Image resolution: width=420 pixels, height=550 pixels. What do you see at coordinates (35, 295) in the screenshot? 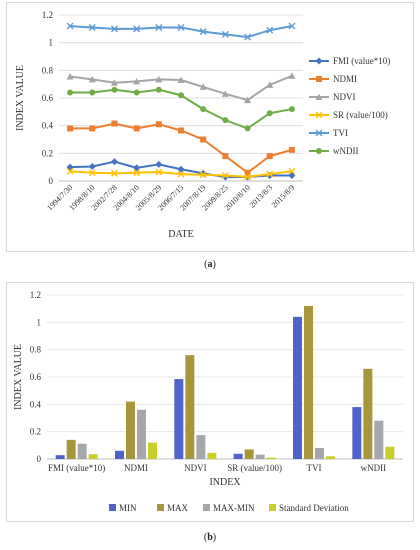
I see `y-tick-label: 1.2` at bounding box center [35, 295].